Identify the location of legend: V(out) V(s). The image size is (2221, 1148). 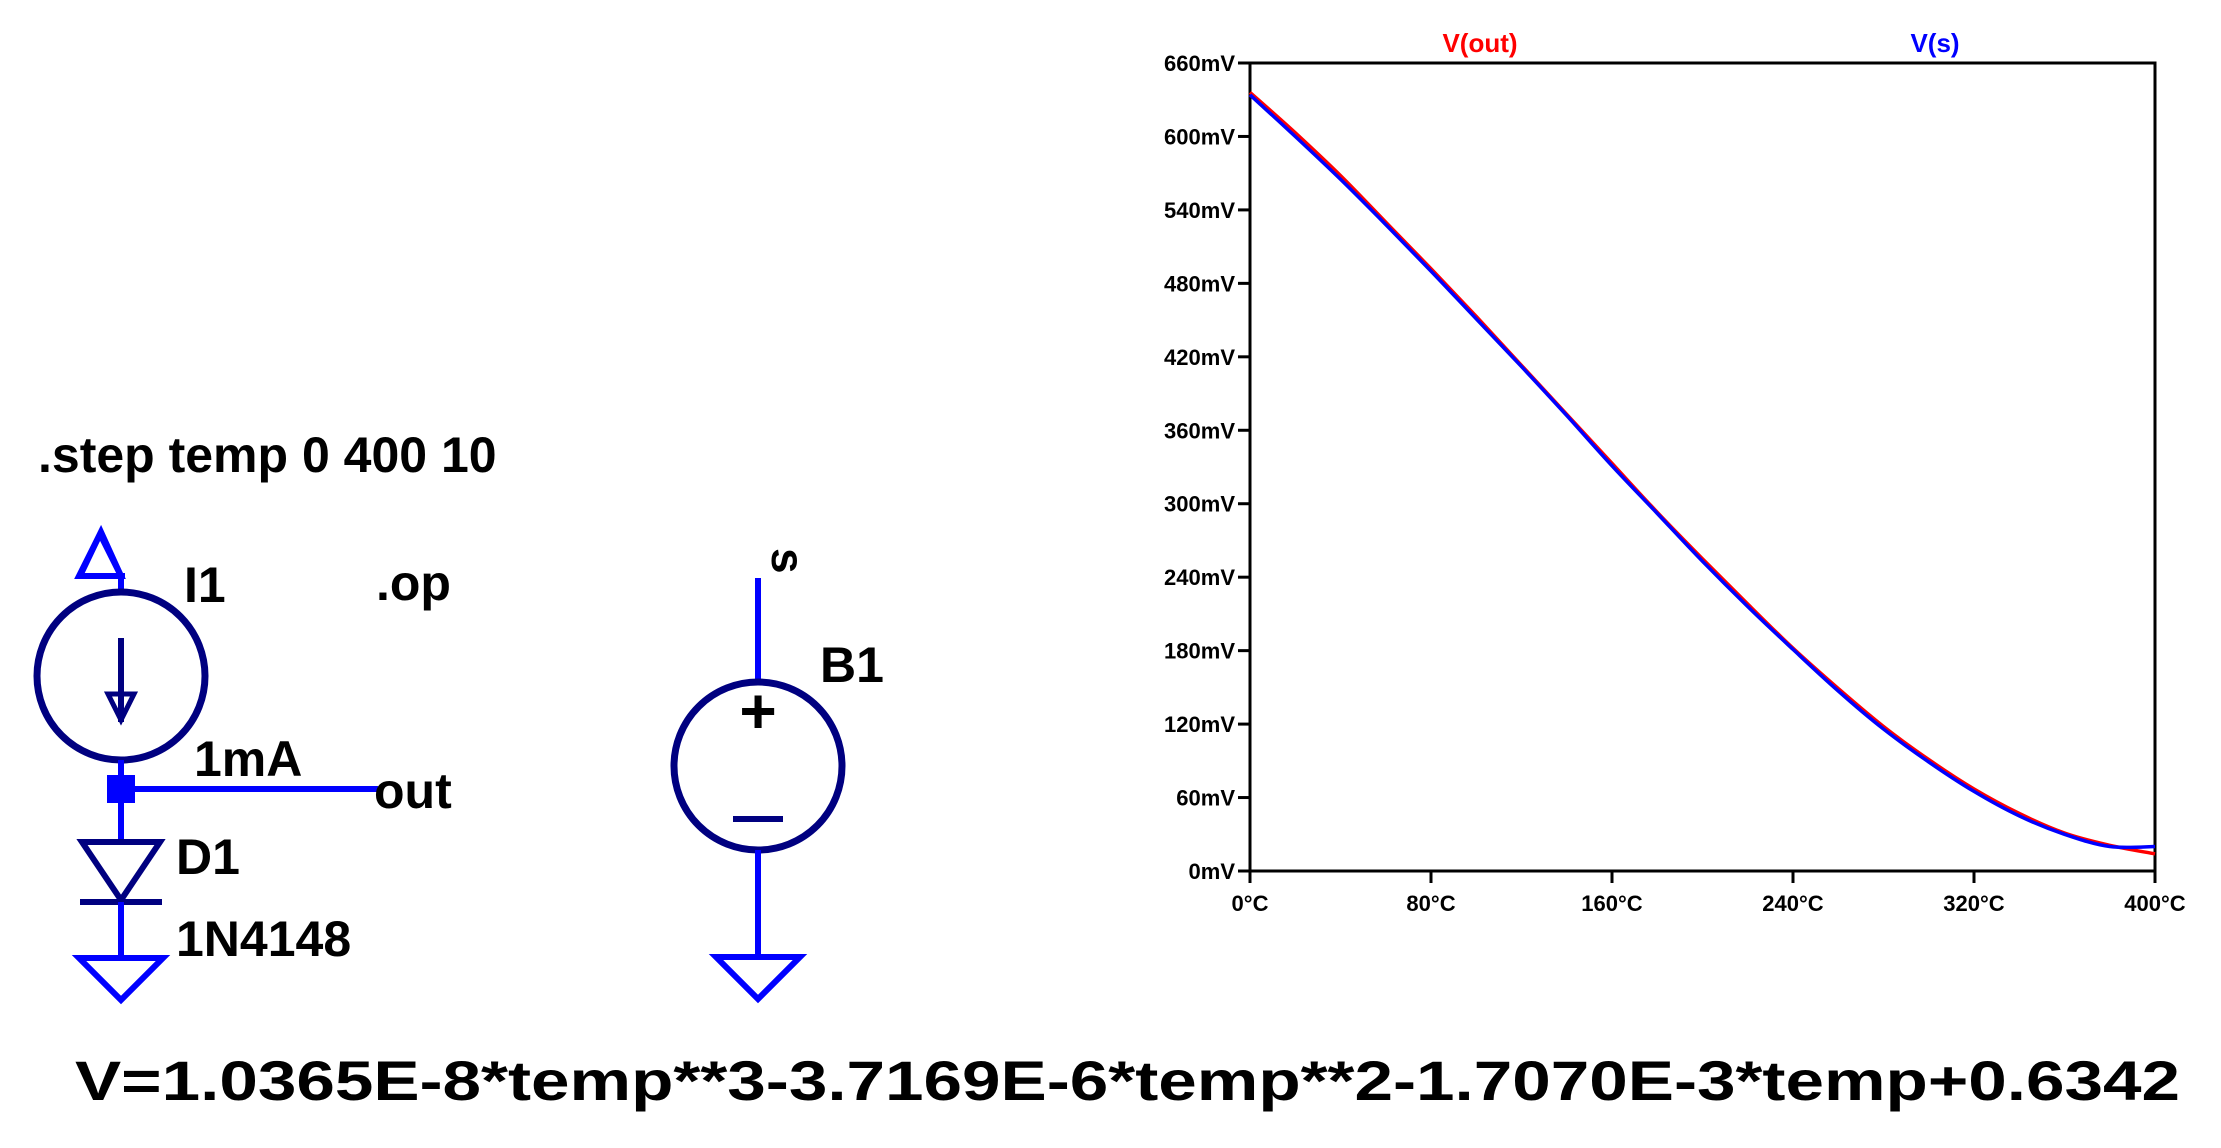
(1700, 43).